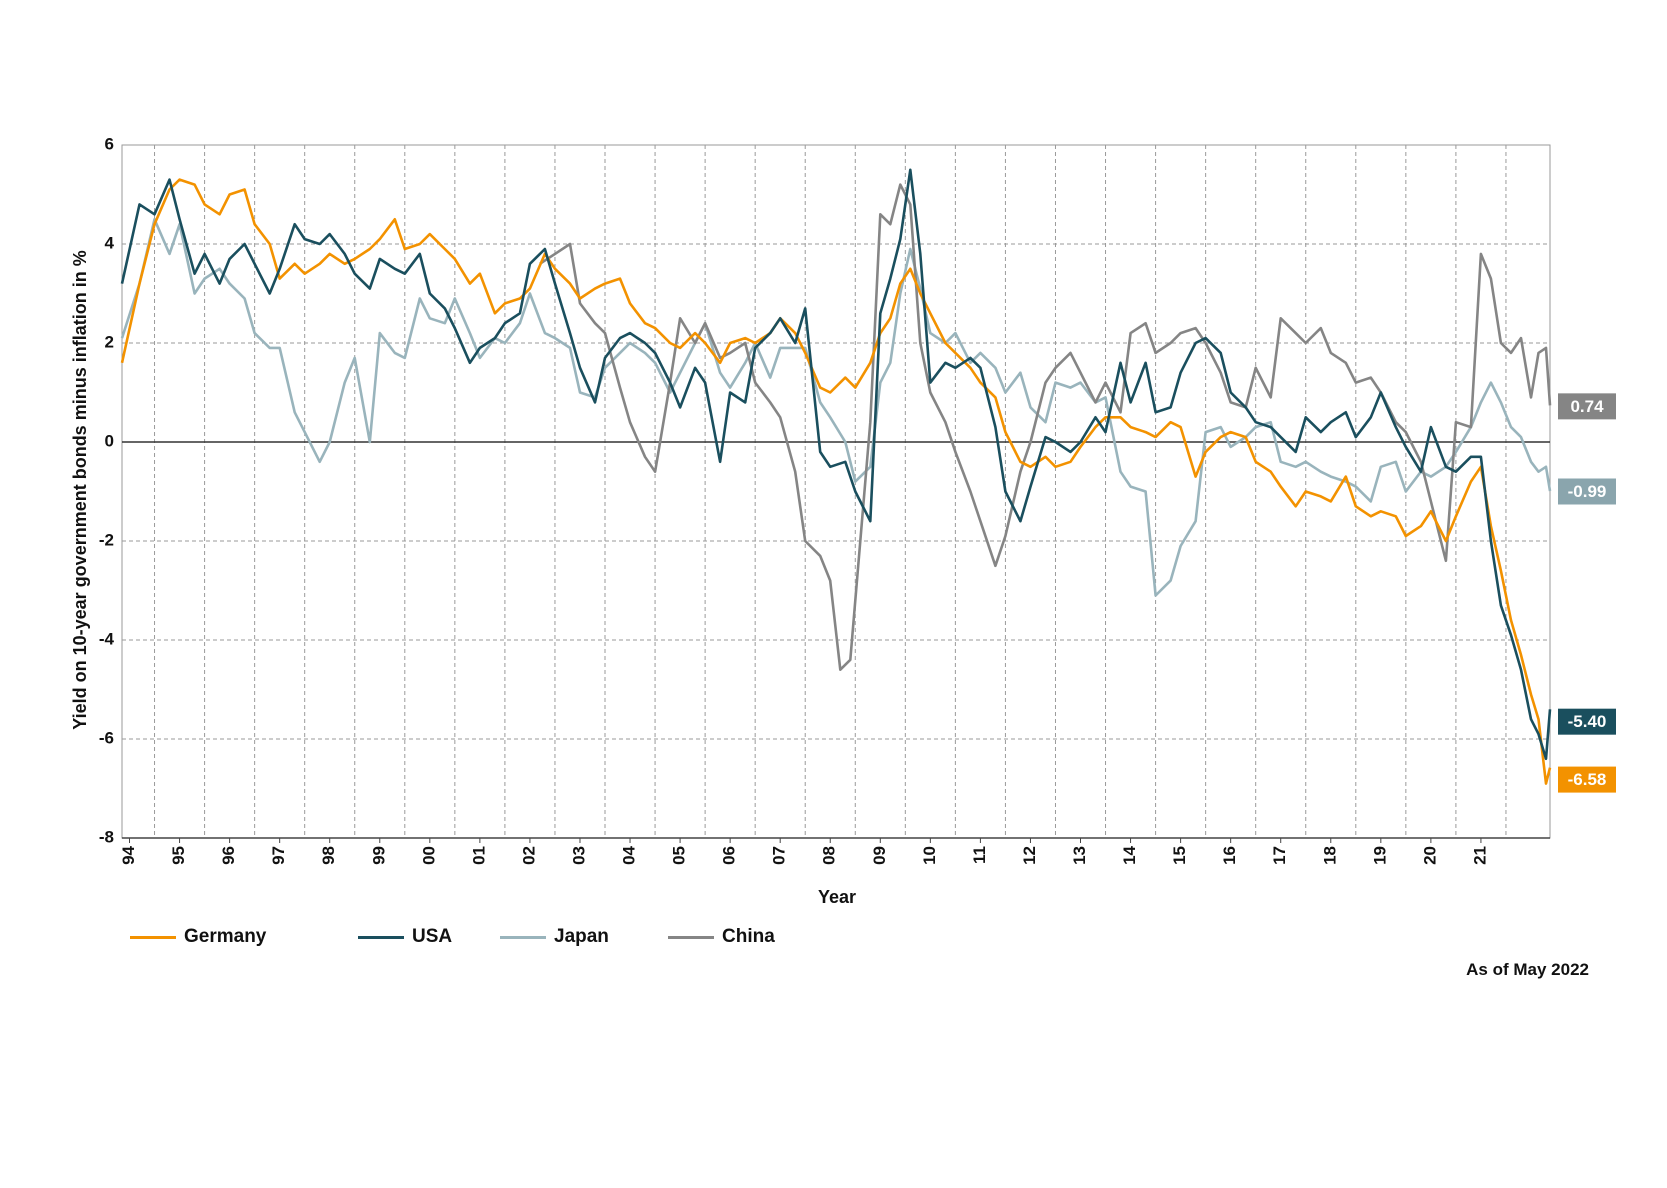 The height and width of the screenshot is (1188, 1667). Describe the element at coordinates (1479, 855) in the screenshot. I see `x-tick-label: 21` at that location.